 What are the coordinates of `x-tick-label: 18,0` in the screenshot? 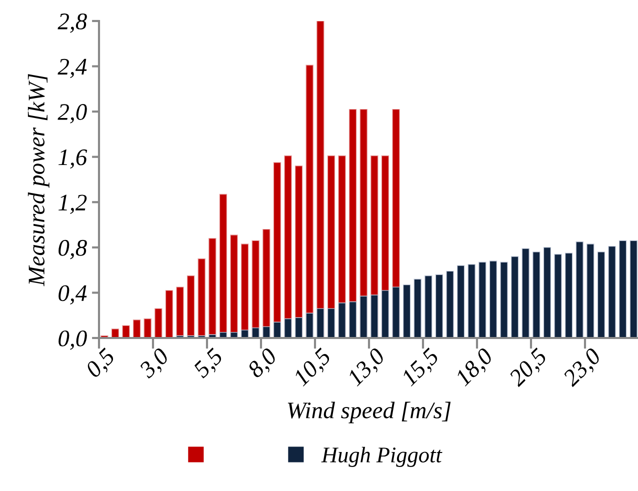 It's located at (475, 368).